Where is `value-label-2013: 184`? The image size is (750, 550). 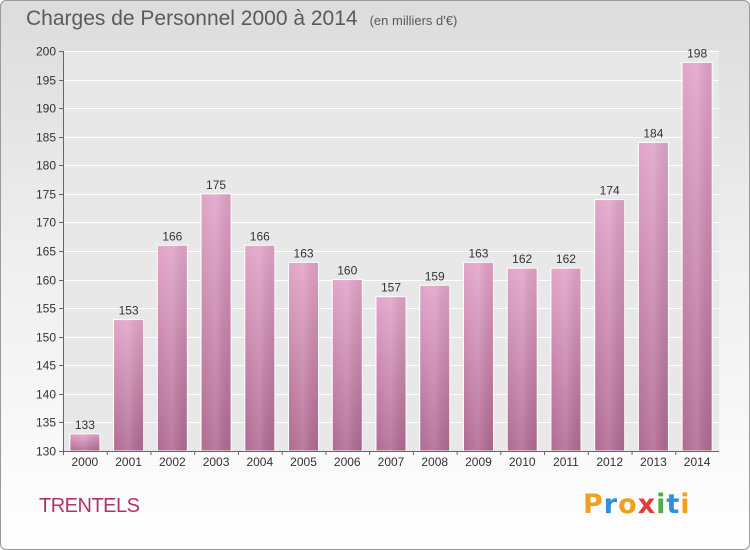
value-label-2013: 184 is located at coordinates (653, 133).